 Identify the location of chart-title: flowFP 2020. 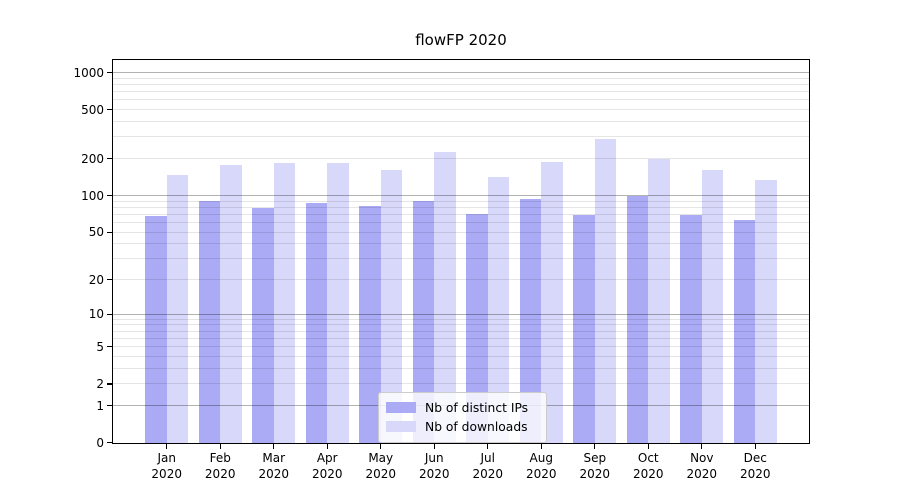
(461, 40).